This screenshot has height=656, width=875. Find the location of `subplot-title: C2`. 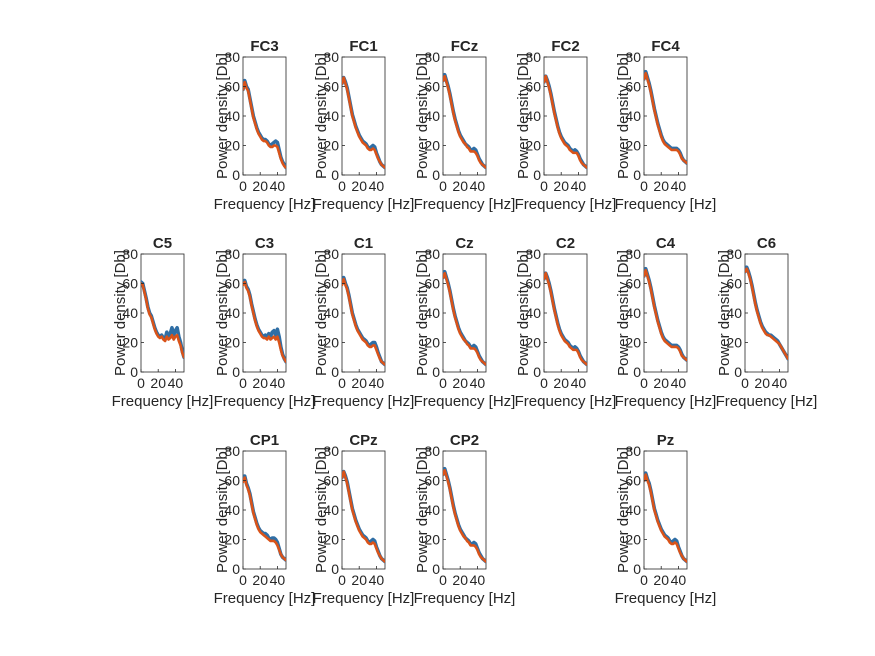

subplot-title: C2 is located at coordinates (565, 243).